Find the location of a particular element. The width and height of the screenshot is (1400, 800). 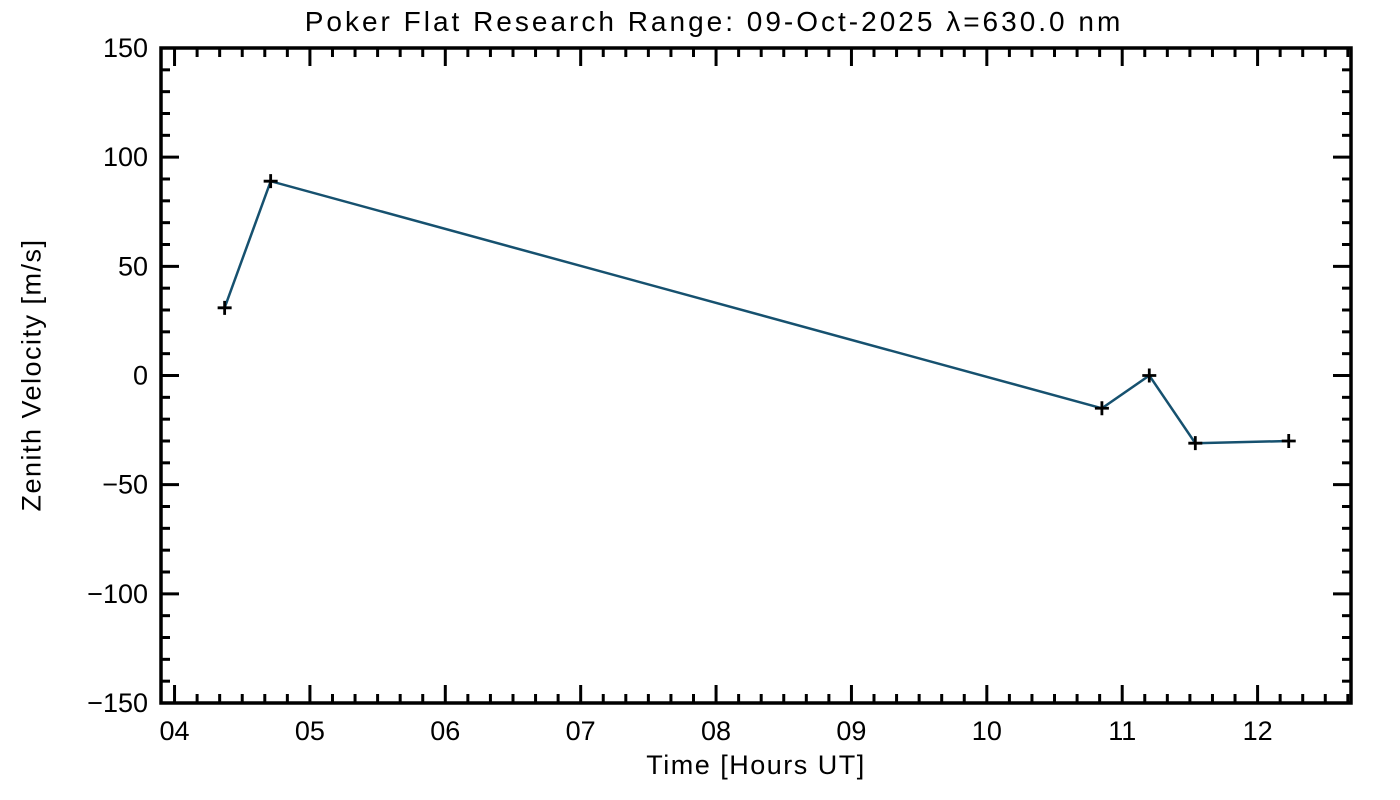

y-tick-label: −50 is located at coordinates (125, 485).